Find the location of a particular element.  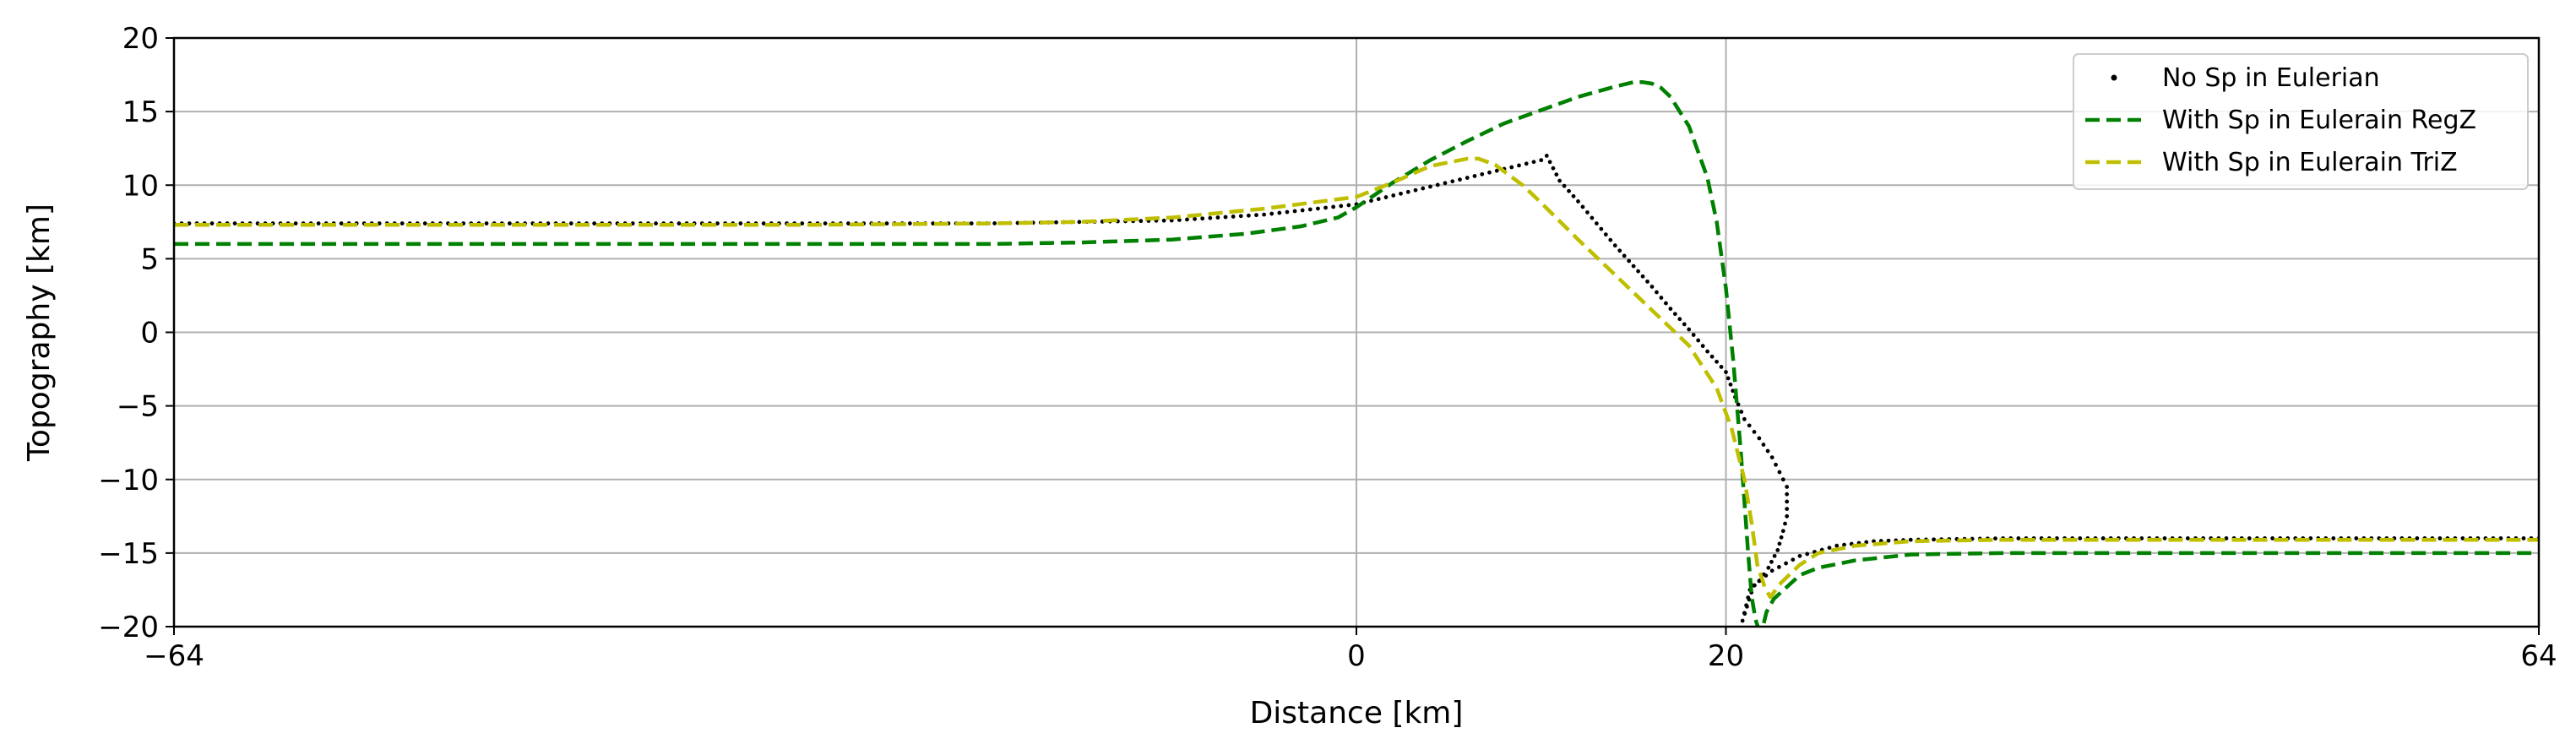

legend-marker is located at coordinates (2114, 77).